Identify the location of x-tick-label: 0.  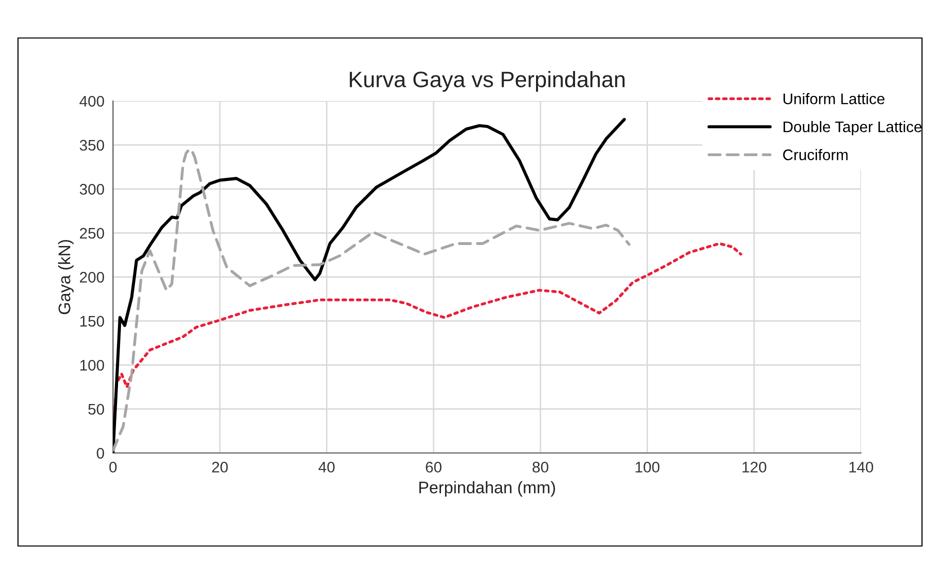
(113, 467).